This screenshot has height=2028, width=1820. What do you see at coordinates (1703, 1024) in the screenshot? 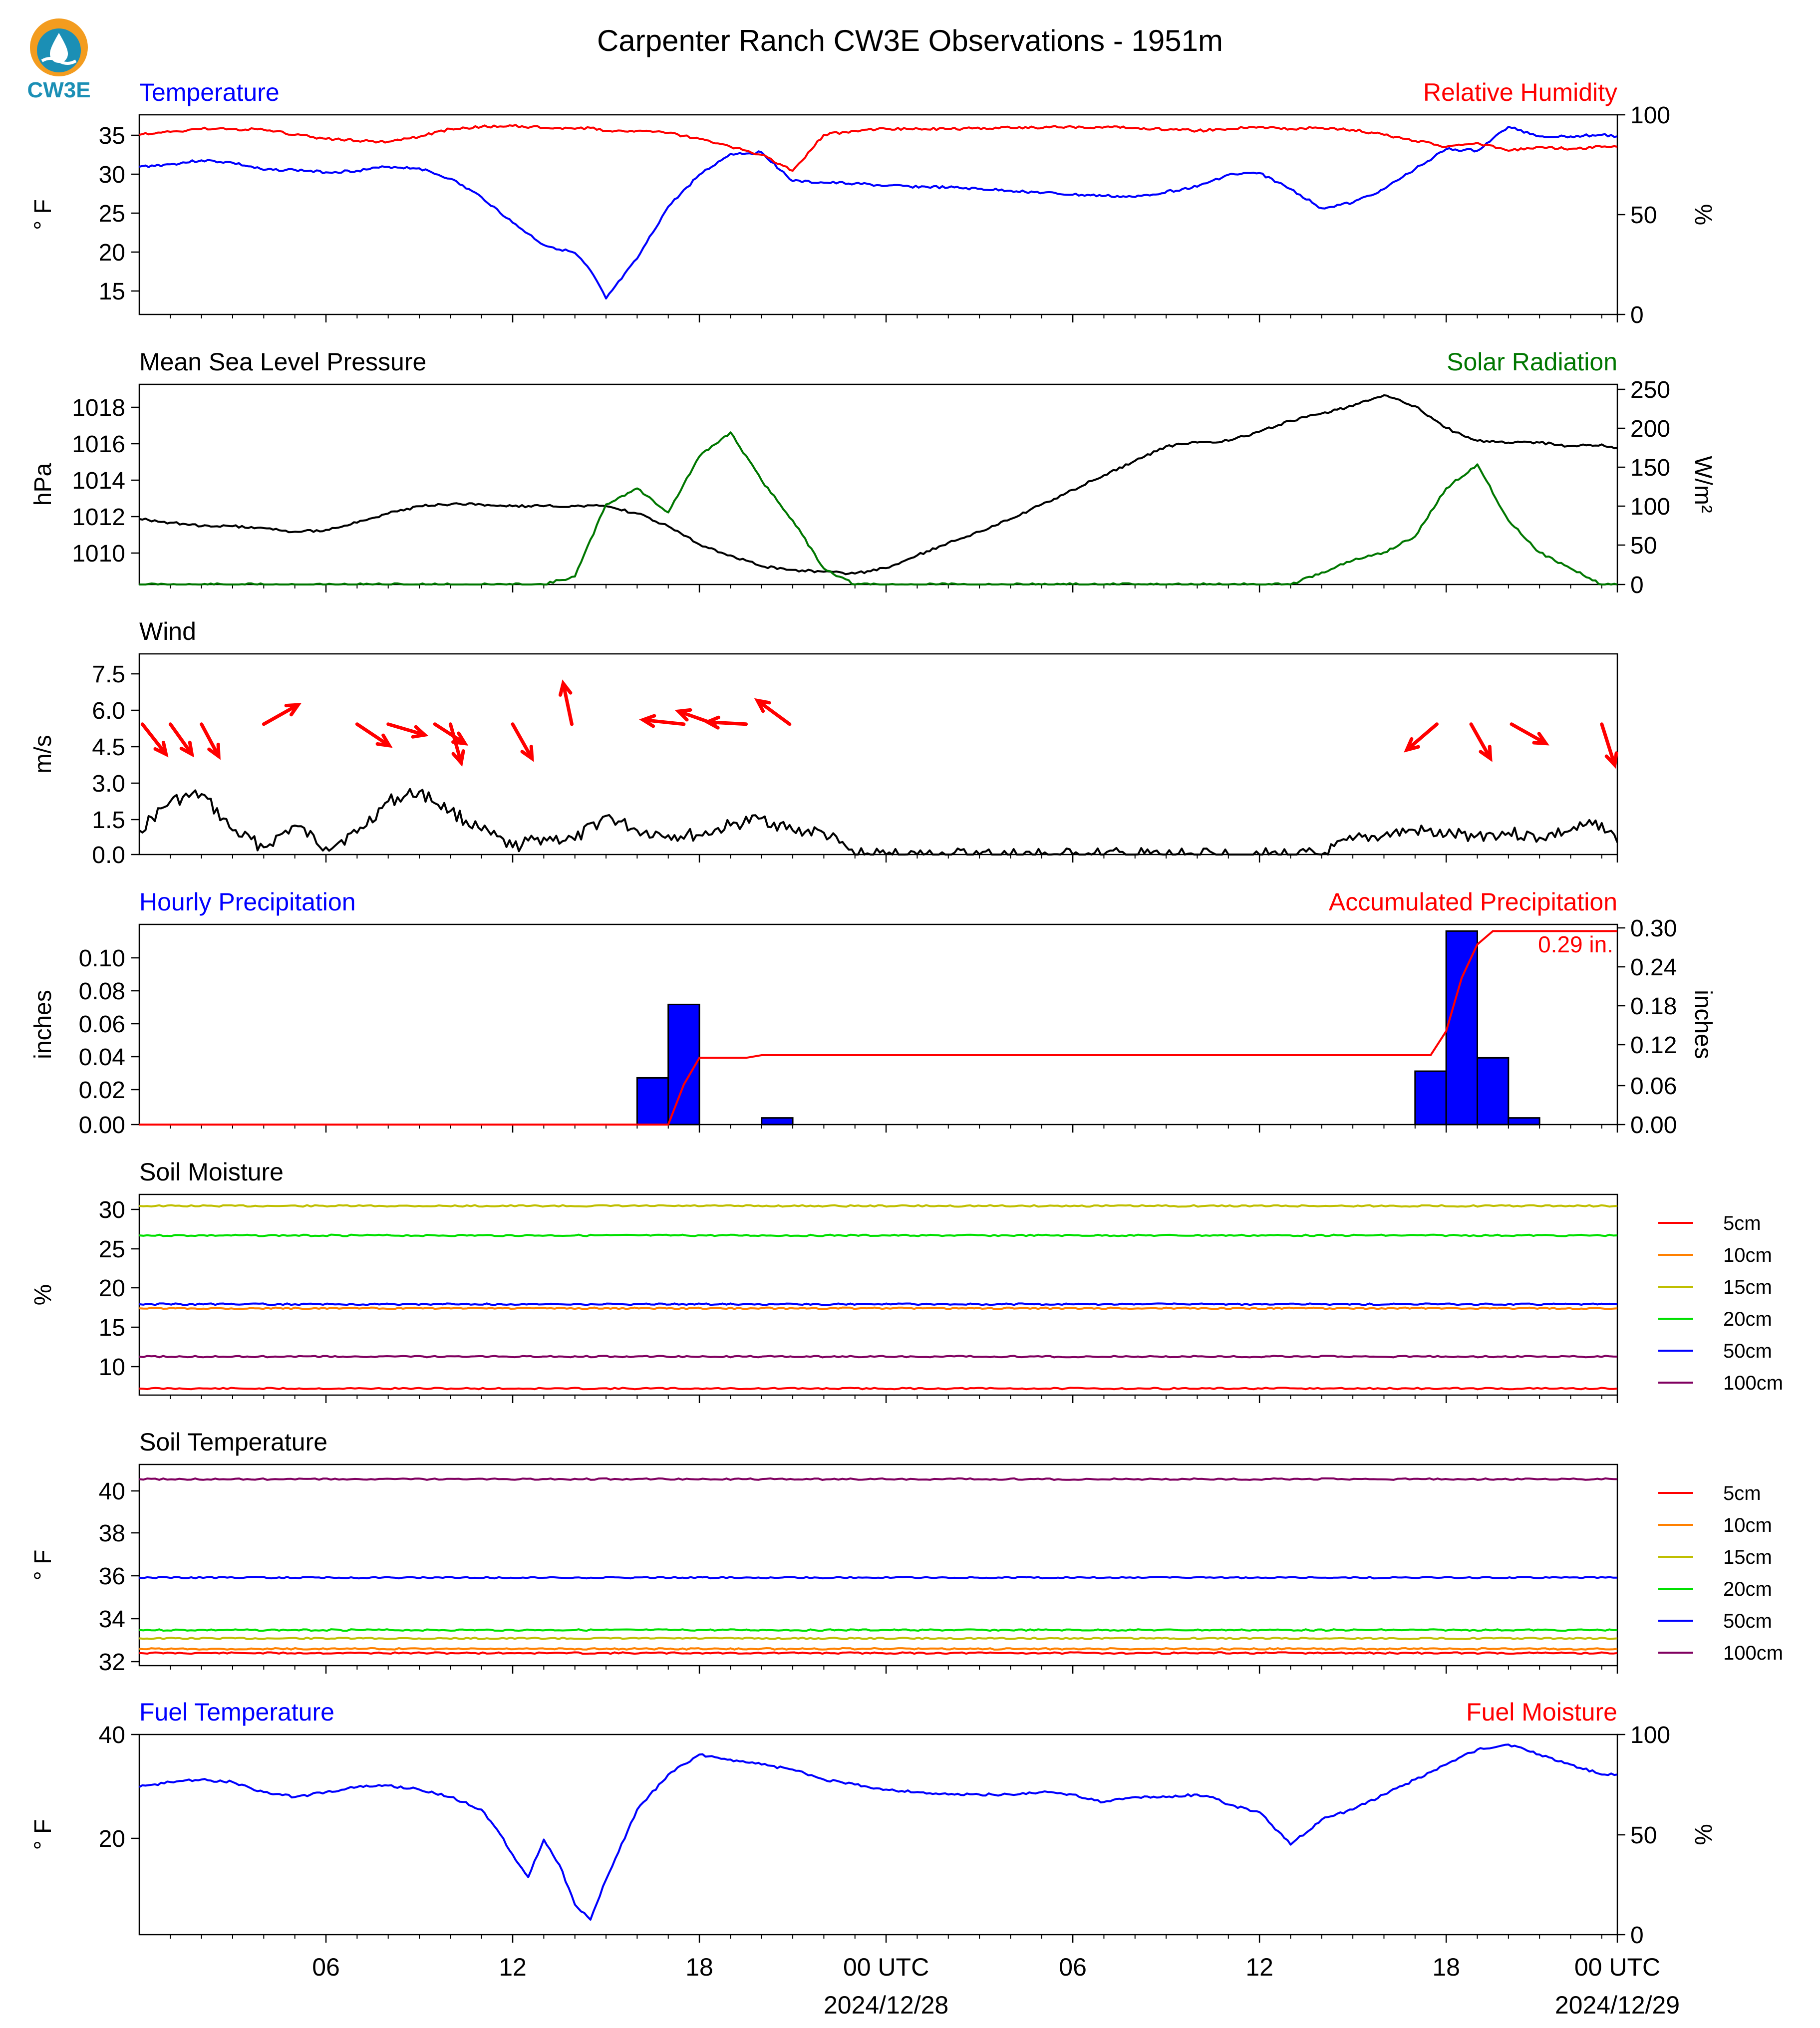
I see `y-axis-label-right: inches` at bounding box center [1703, 1024].